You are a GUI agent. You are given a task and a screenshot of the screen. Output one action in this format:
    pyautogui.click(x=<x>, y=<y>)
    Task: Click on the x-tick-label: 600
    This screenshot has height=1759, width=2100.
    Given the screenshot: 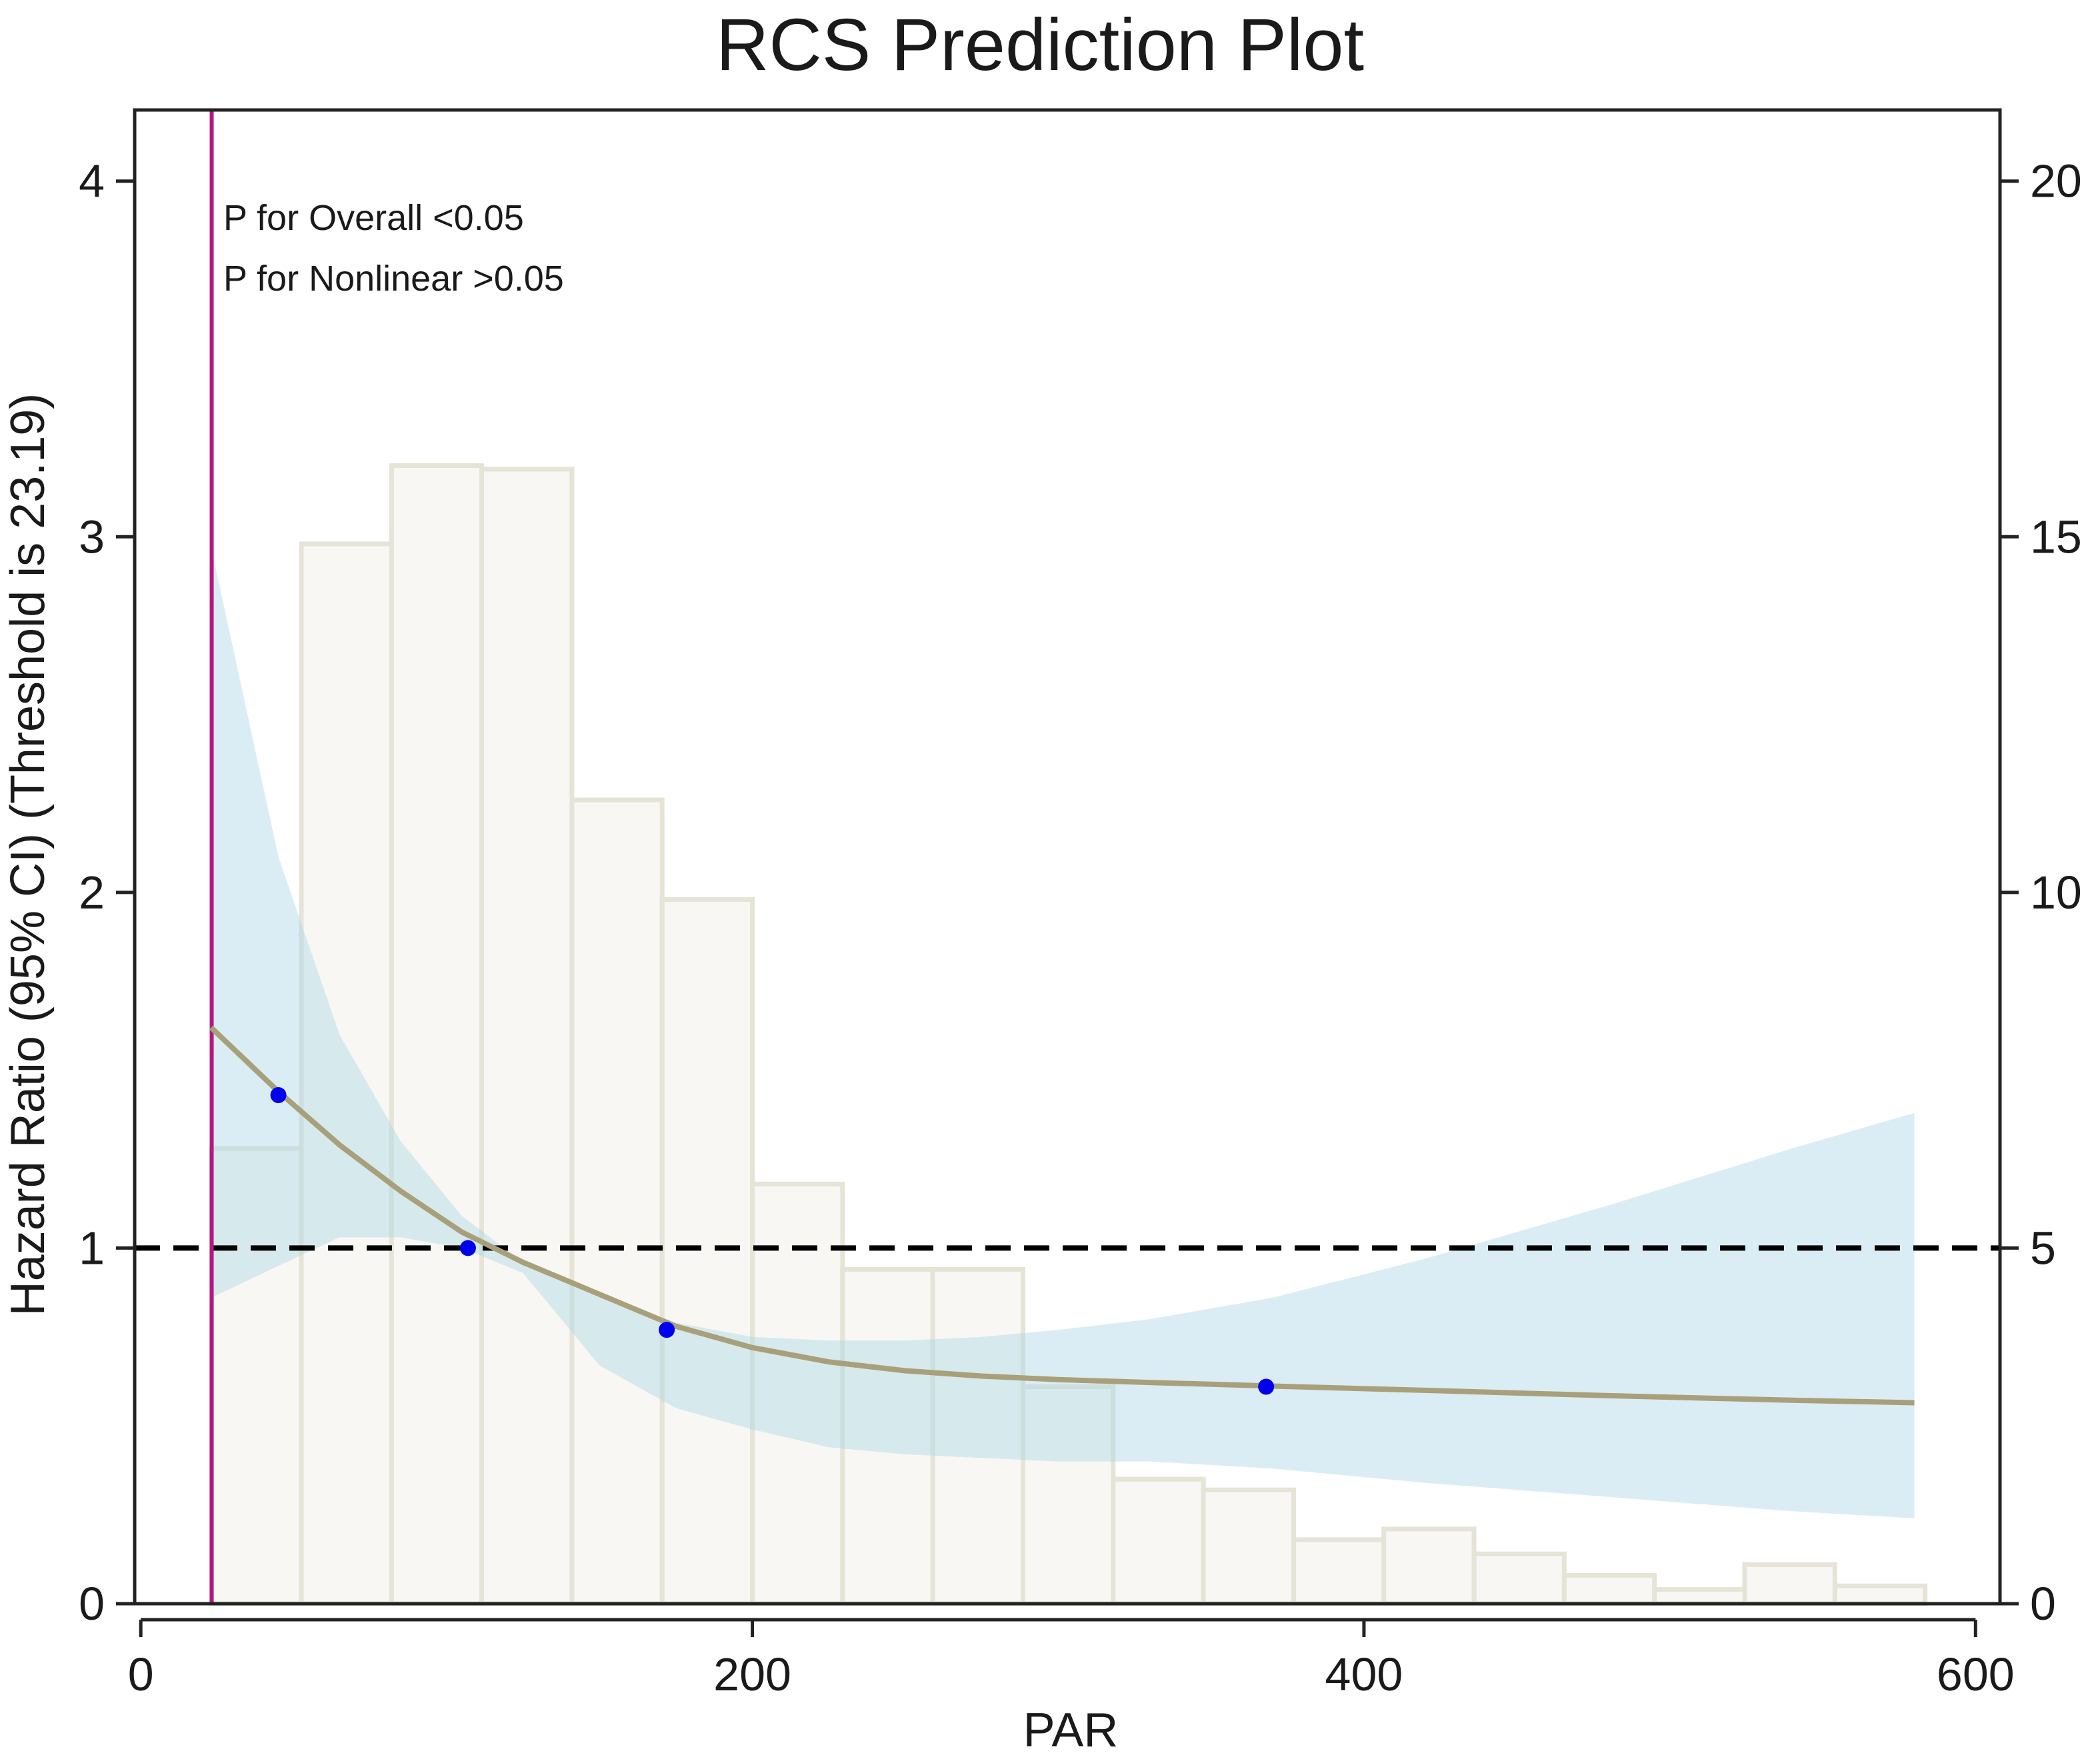 What is the action you would take?
    pyautogui.click(x=1976, y=1674)
    